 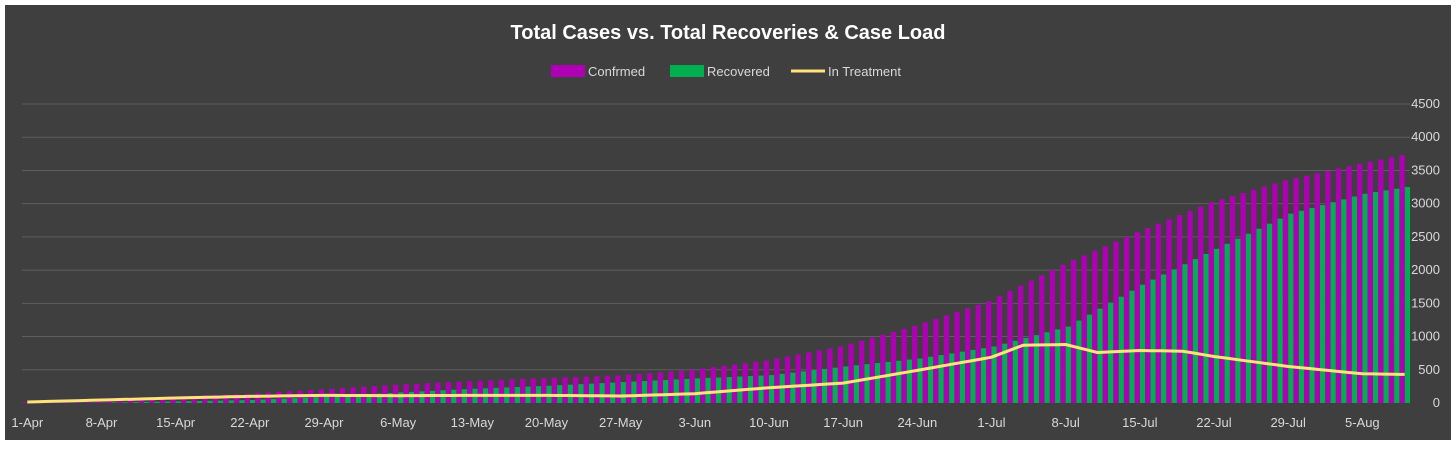 What do you see at coordinates (1425, 302) in the screenshot?
I see `y-tick-label: 1500` at bounding box center [1425, 302].